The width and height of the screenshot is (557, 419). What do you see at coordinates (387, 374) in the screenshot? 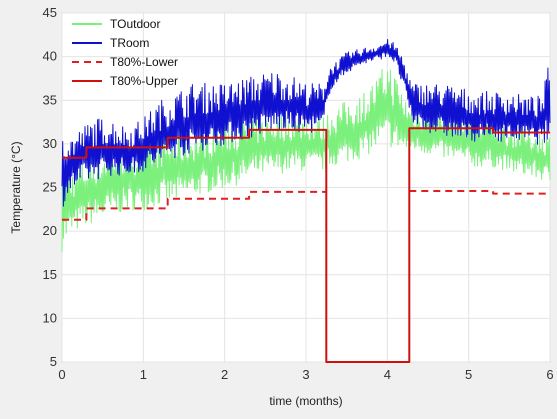
I see `x-tick-label: 4` at bounding box center [387, 374].